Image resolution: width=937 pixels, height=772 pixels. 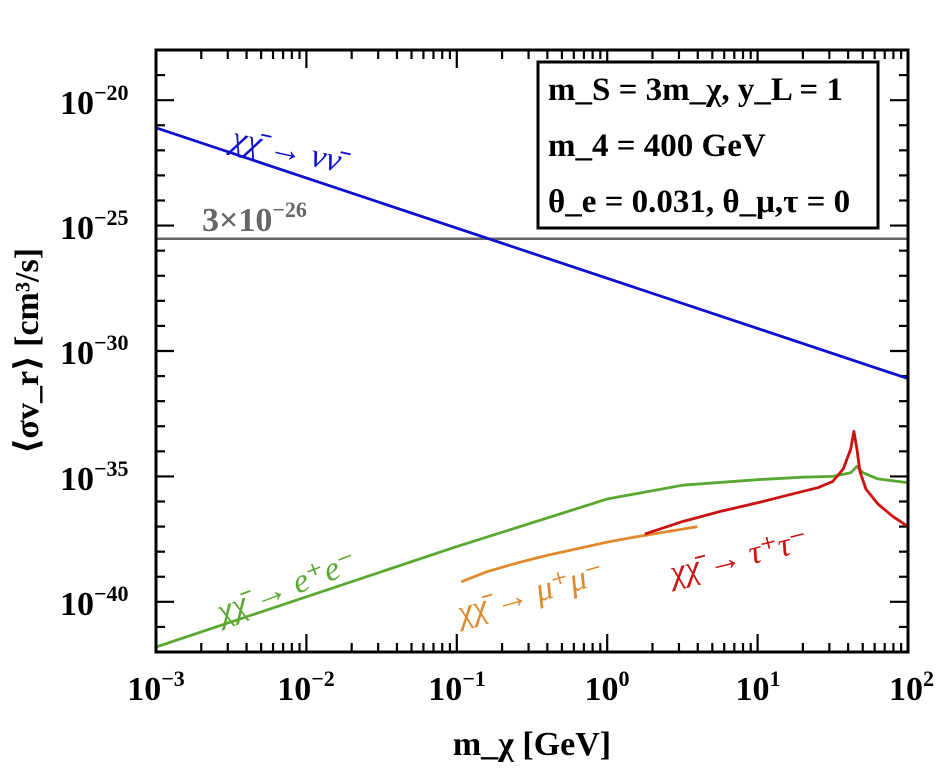 What do you see at coordinates (776, 482) in the screenshot?
I see `series-tau-line` at bounding box center [776, 482].